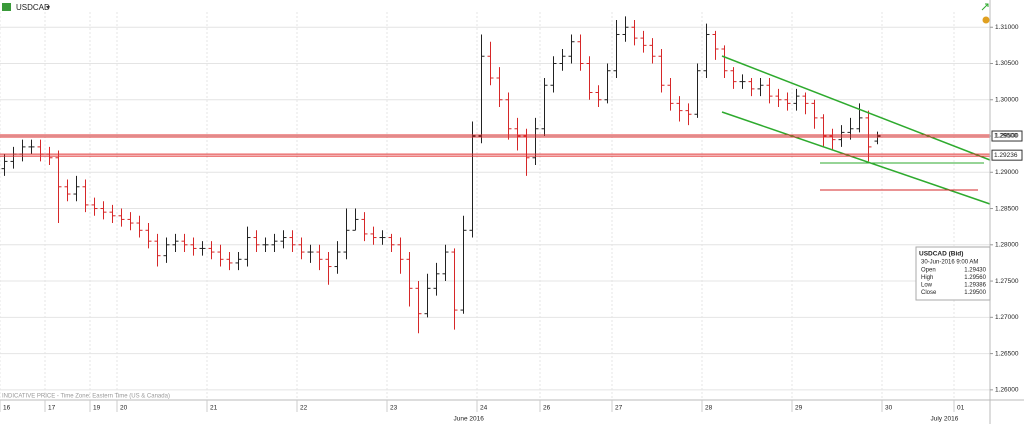 This screenshot has height=424, width=1024. I want to click on info-key: High, so click(927, 278).